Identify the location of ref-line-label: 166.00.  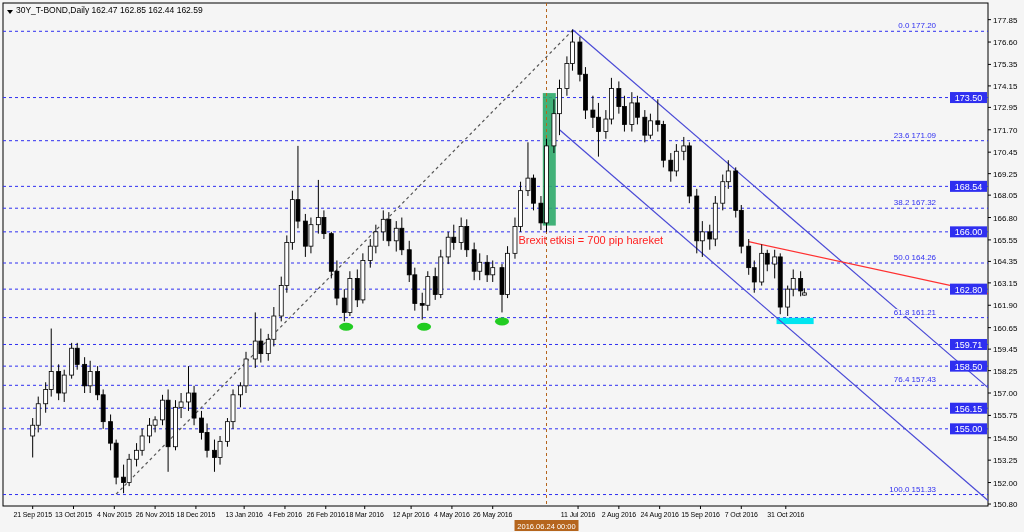
(968, 232).